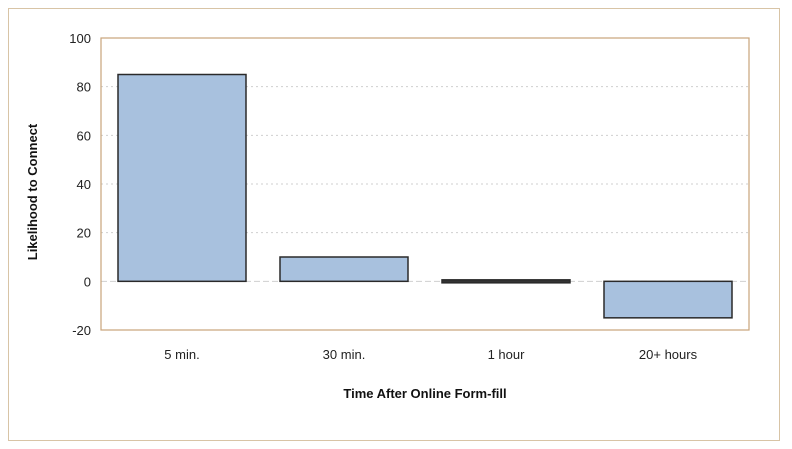 Image resolution: width=792 pixels, height=449 pixels. What do you see at coordinates (84, 135) in the screenshot?
I see `y-tick-label: 60` at bounding box center [84, 135].